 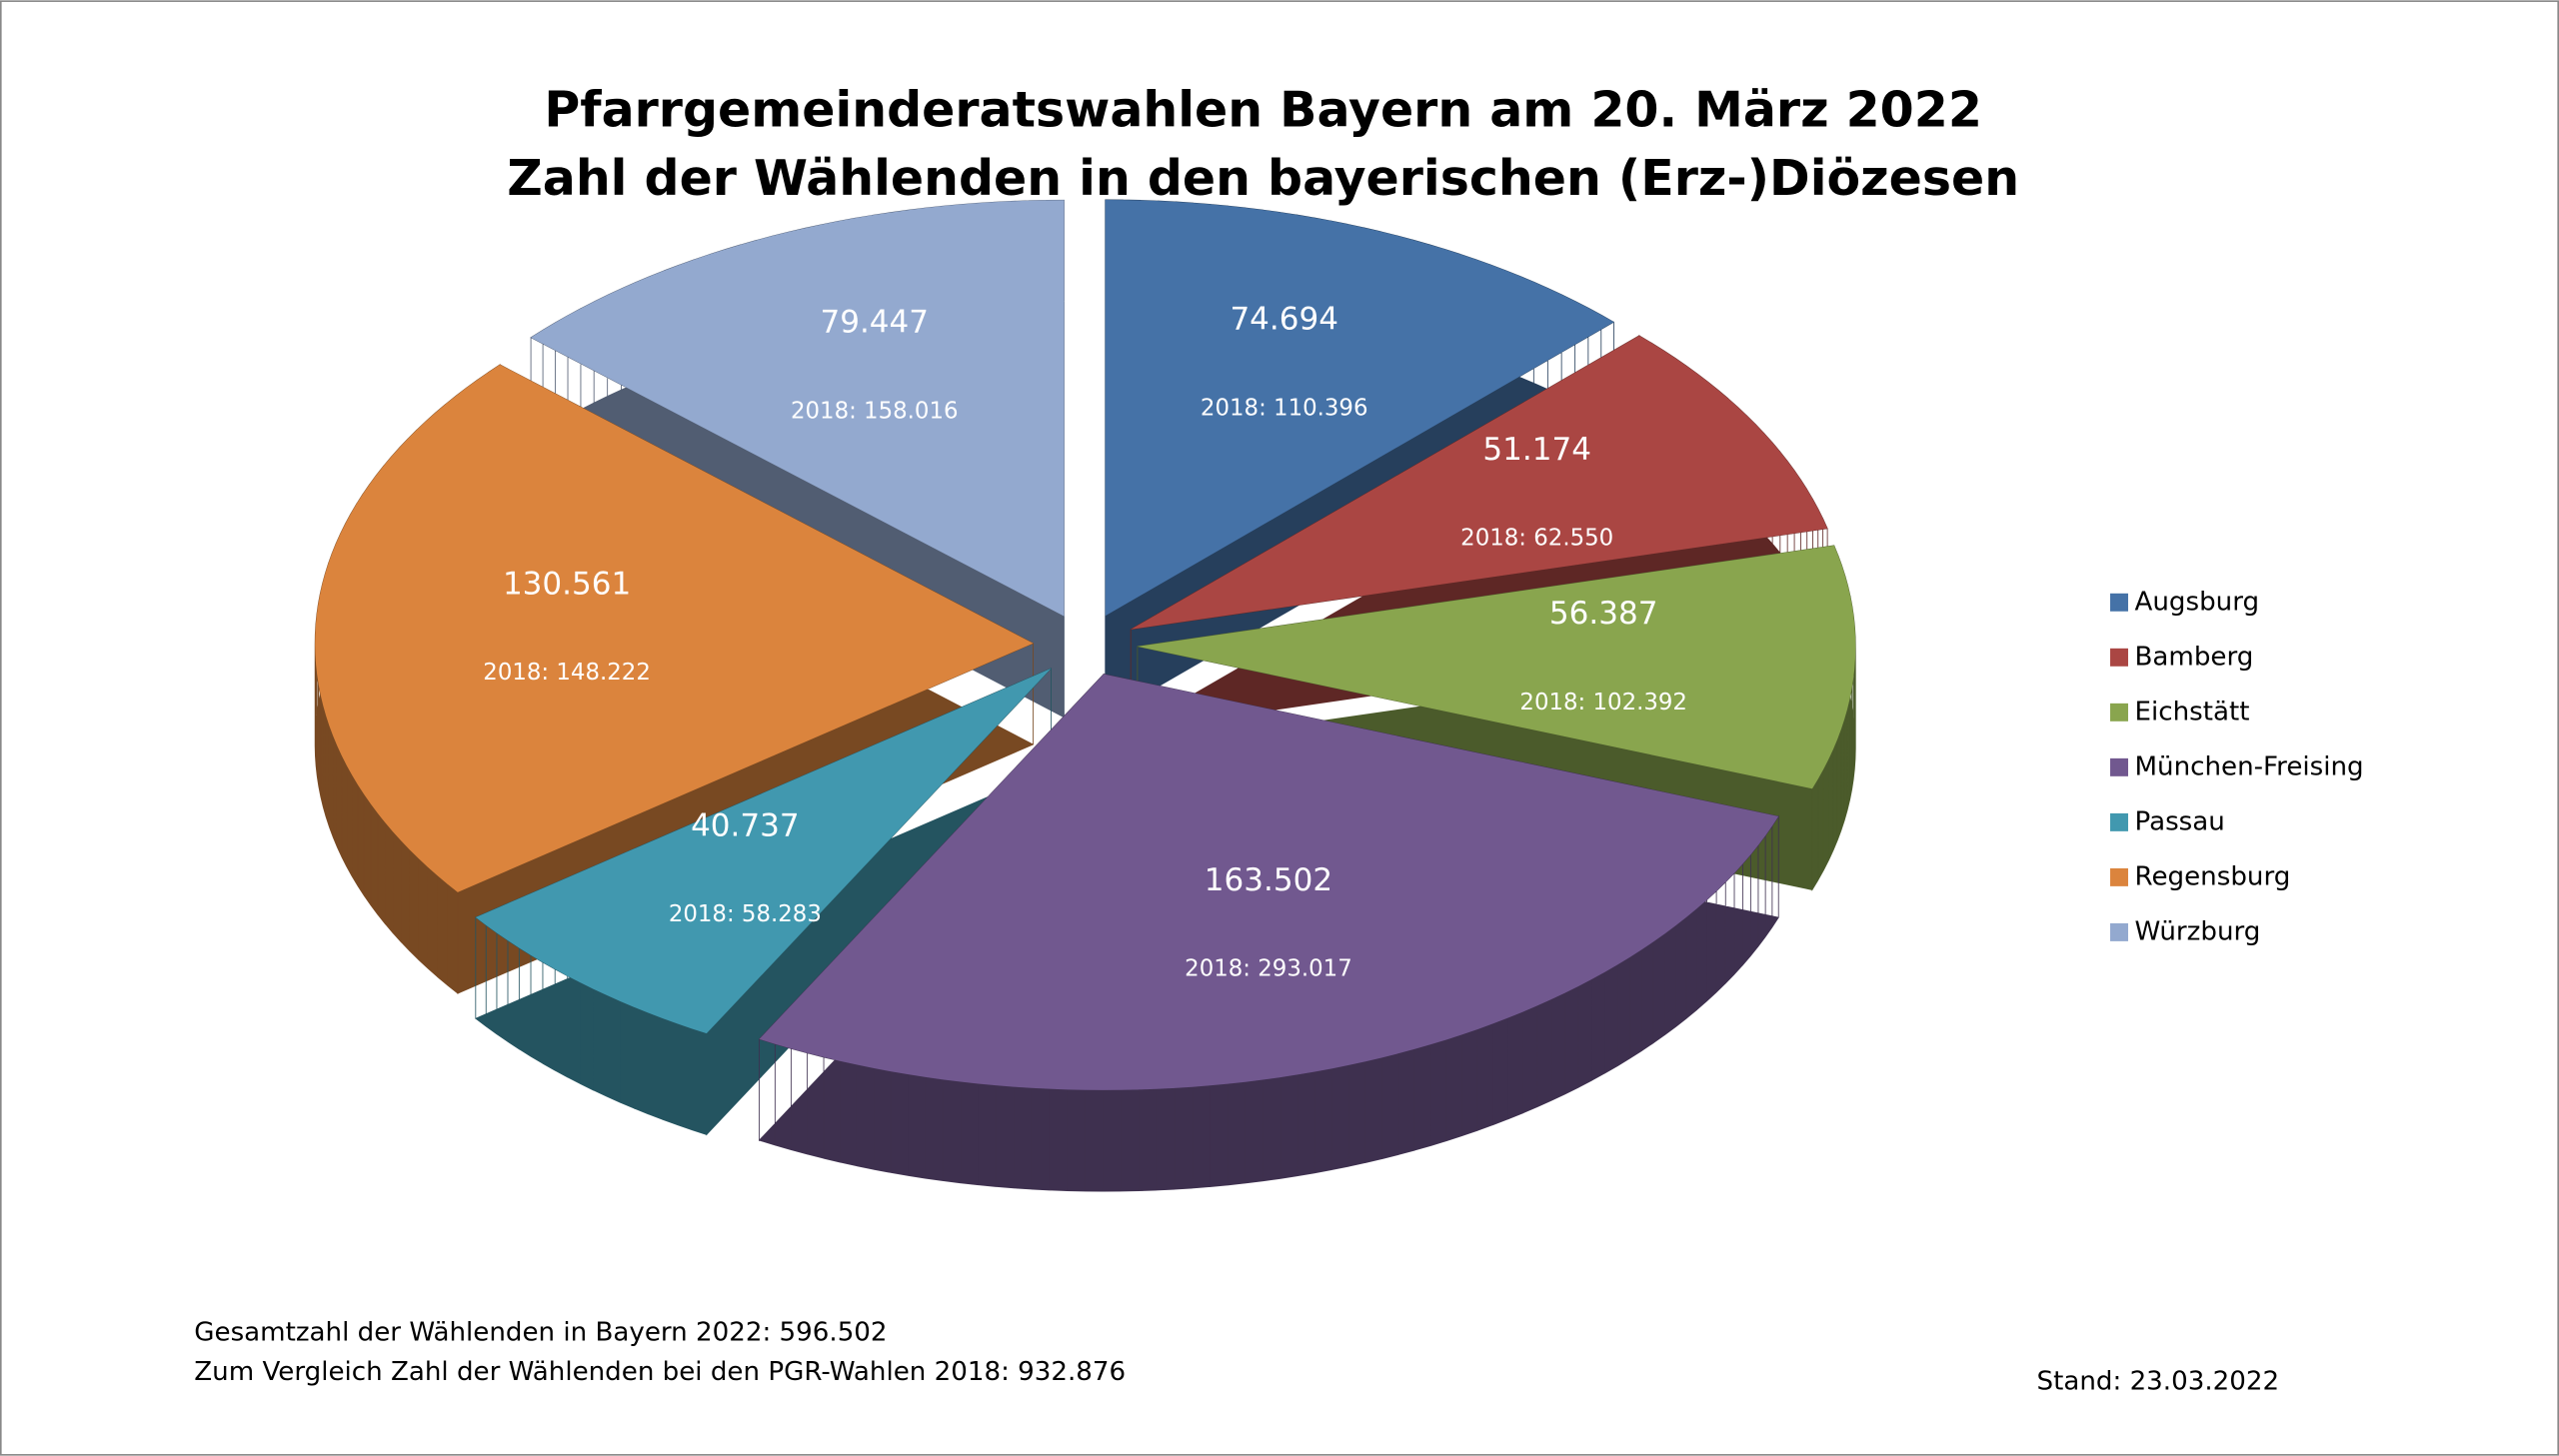 I want to click on legend-label: München-Freising, so click(x=2249, y=766).